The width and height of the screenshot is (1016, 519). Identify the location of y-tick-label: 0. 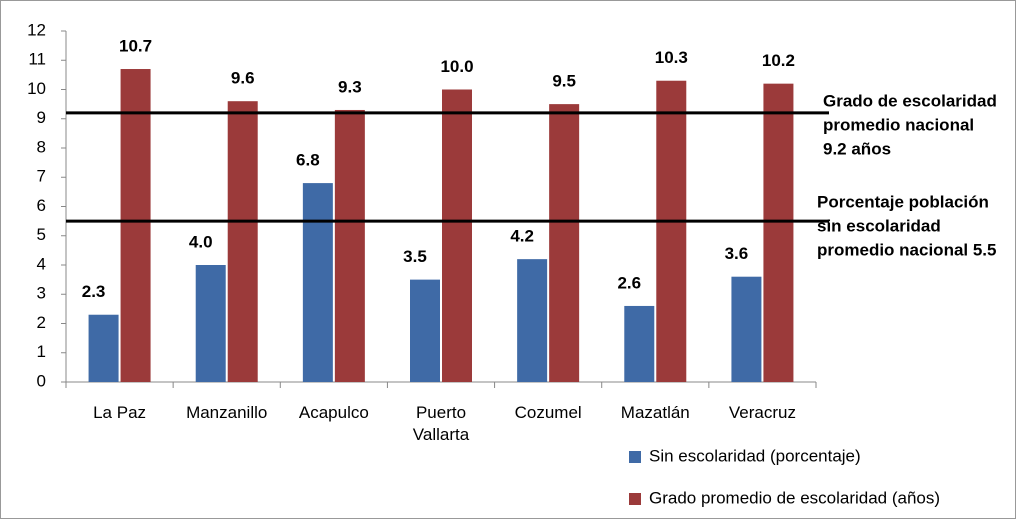
(41, 380).